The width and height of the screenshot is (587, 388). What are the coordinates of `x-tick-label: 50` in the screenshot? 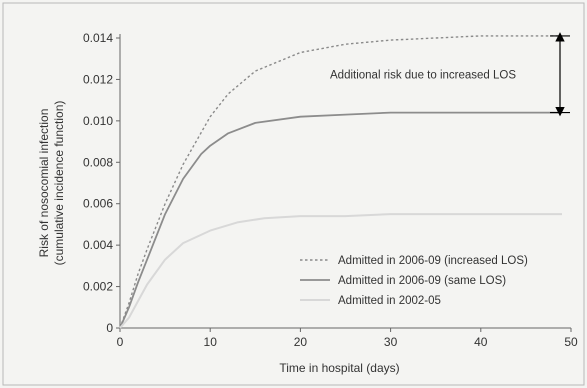 It's located at (571, 342).